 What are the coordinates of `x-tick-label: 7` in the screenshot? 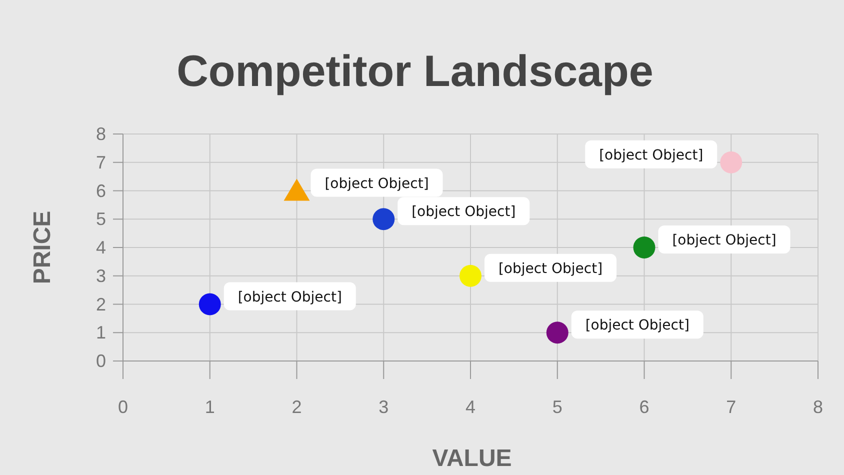 It's located at (731, 407).